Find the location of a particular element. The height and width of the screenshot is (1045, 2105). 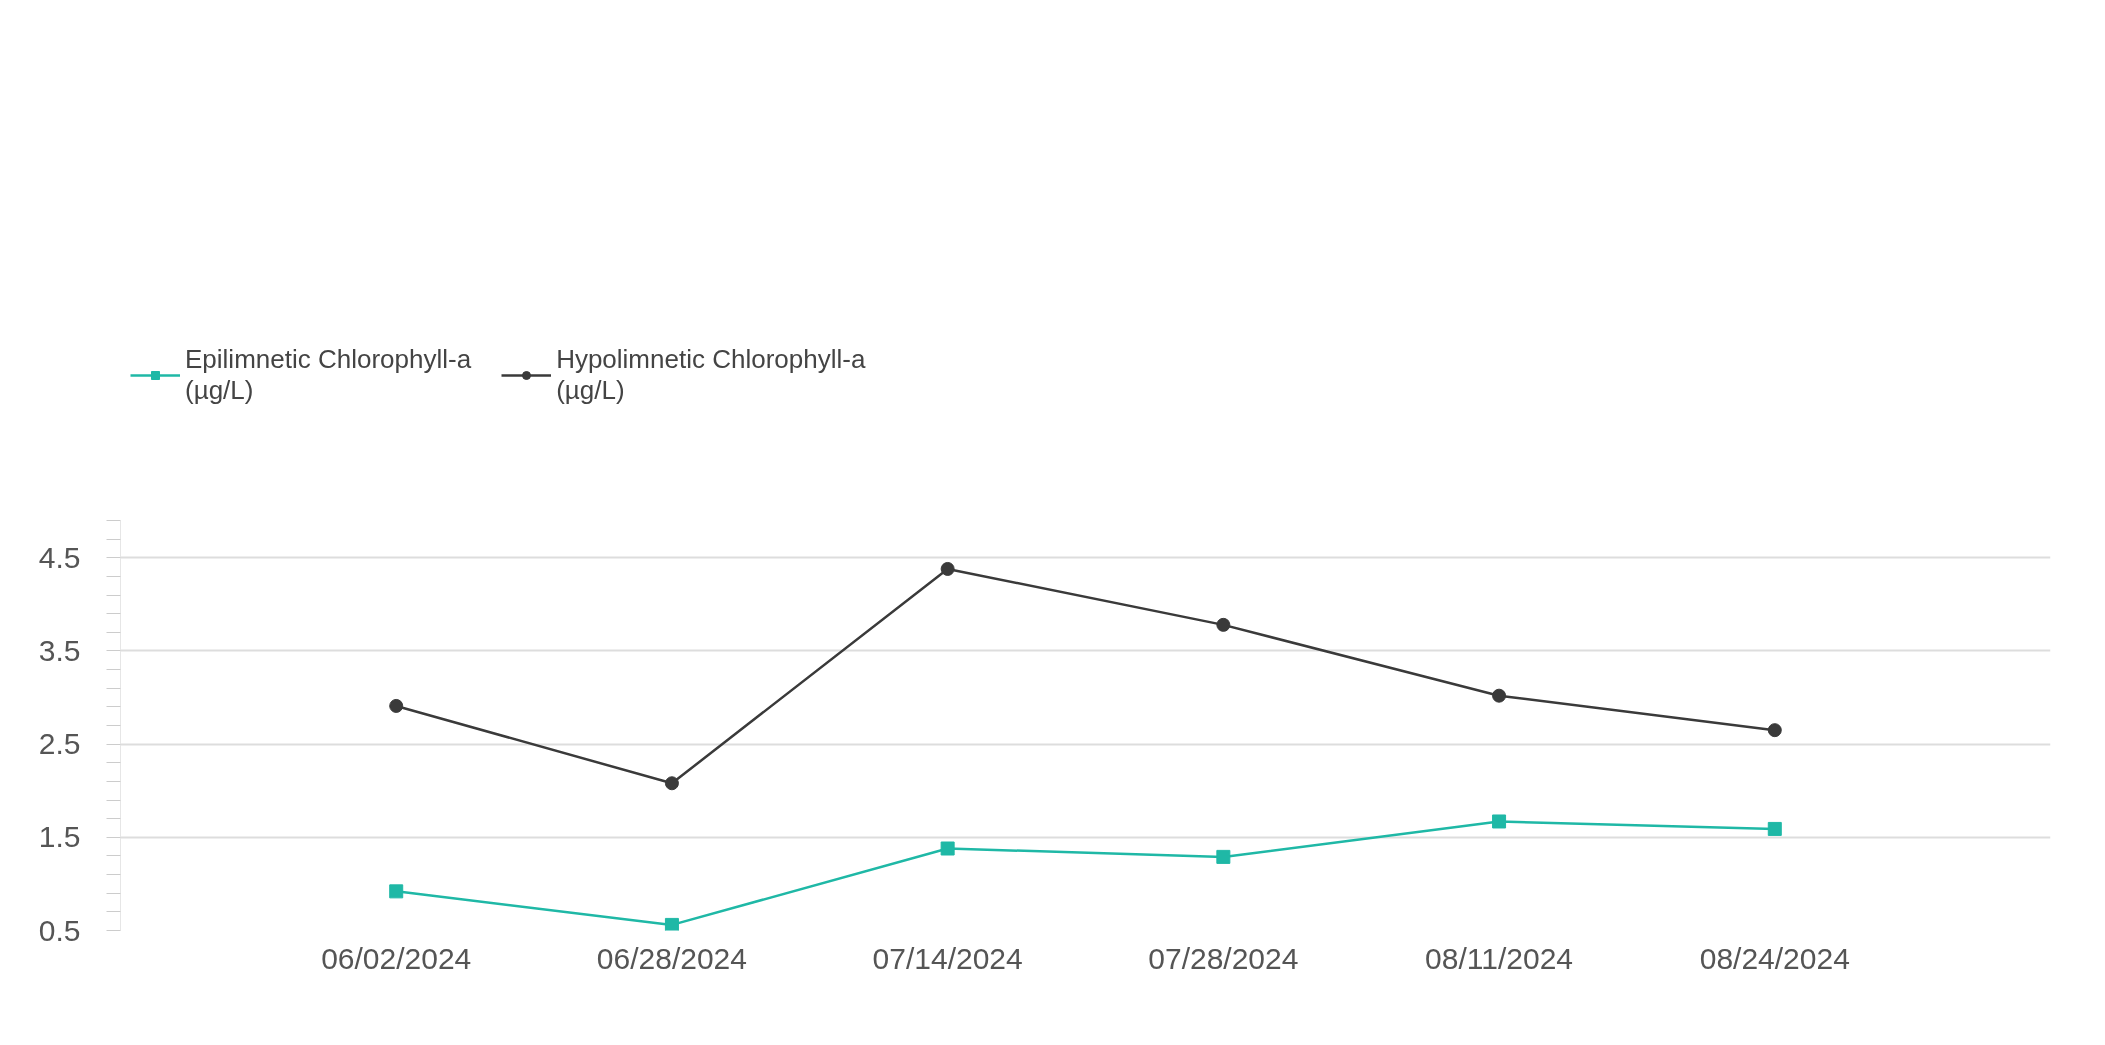

x-tick-label: 06/02/2024 is located at coordinates (396, 958).